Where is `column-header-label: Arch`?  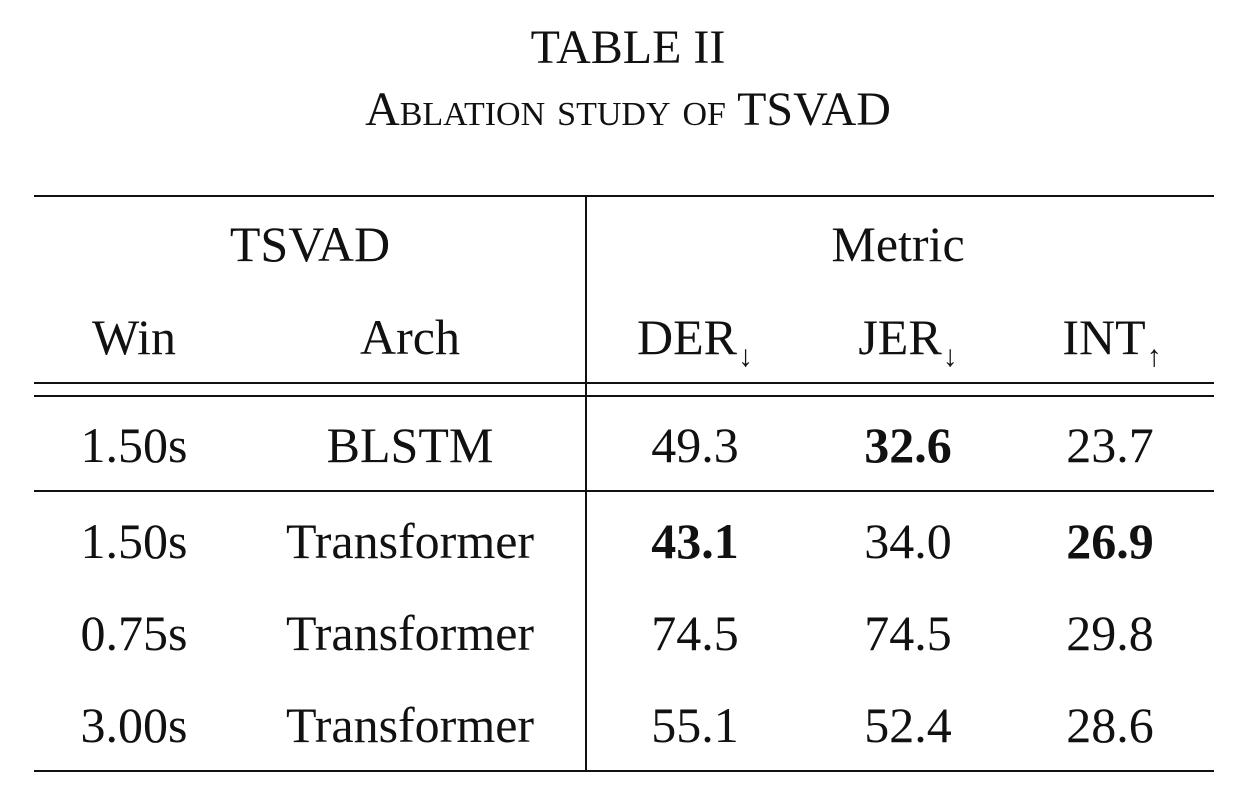 column-header-label: Arch is located at coordinates (410, 337).